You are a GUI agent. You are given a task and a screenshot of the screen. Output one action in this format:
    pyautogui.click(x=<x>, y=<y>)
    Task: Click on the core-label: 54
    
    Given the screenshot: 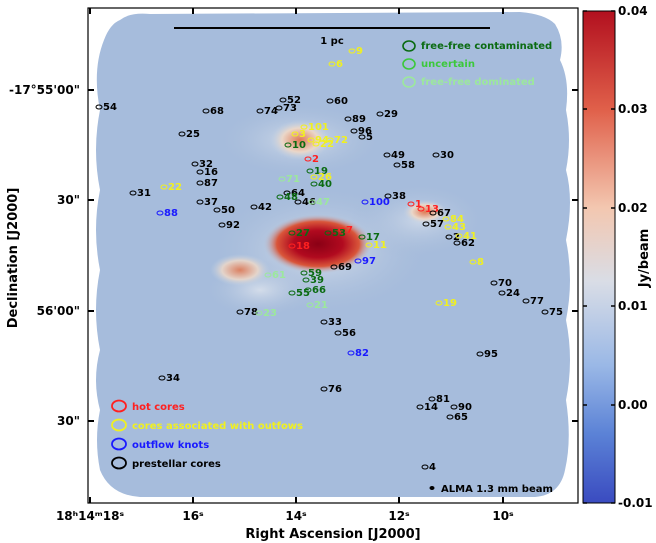 What is the action you would take?
    pyautogui.click(x=110, y=107)
    